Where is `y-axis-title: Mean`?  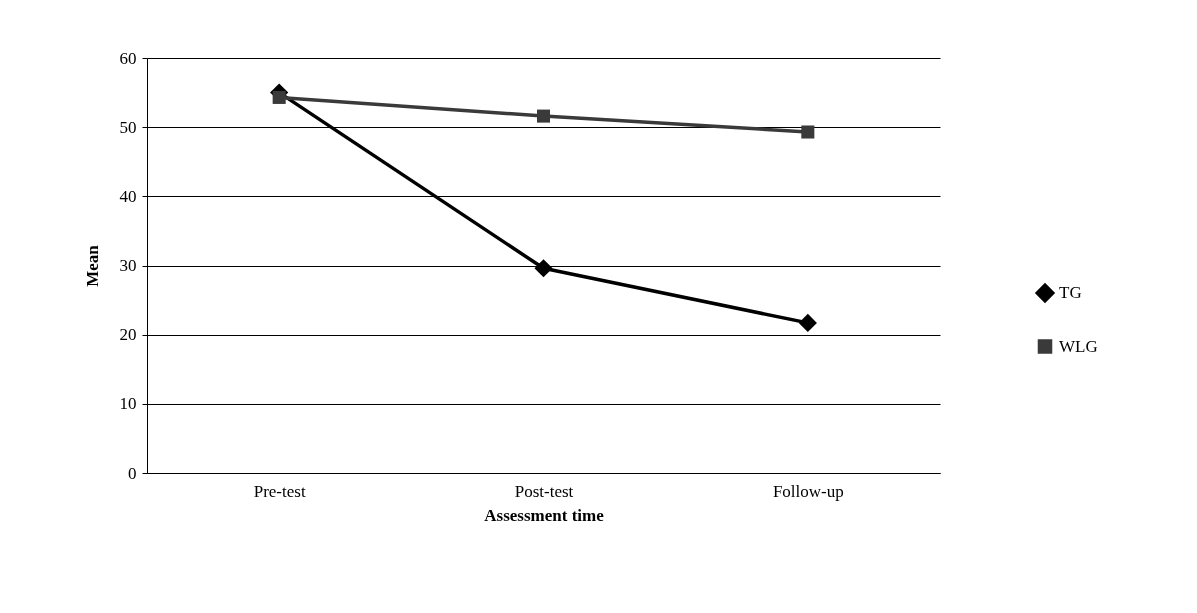 y-axis-title: Mean is located at coordinates (92, 265).